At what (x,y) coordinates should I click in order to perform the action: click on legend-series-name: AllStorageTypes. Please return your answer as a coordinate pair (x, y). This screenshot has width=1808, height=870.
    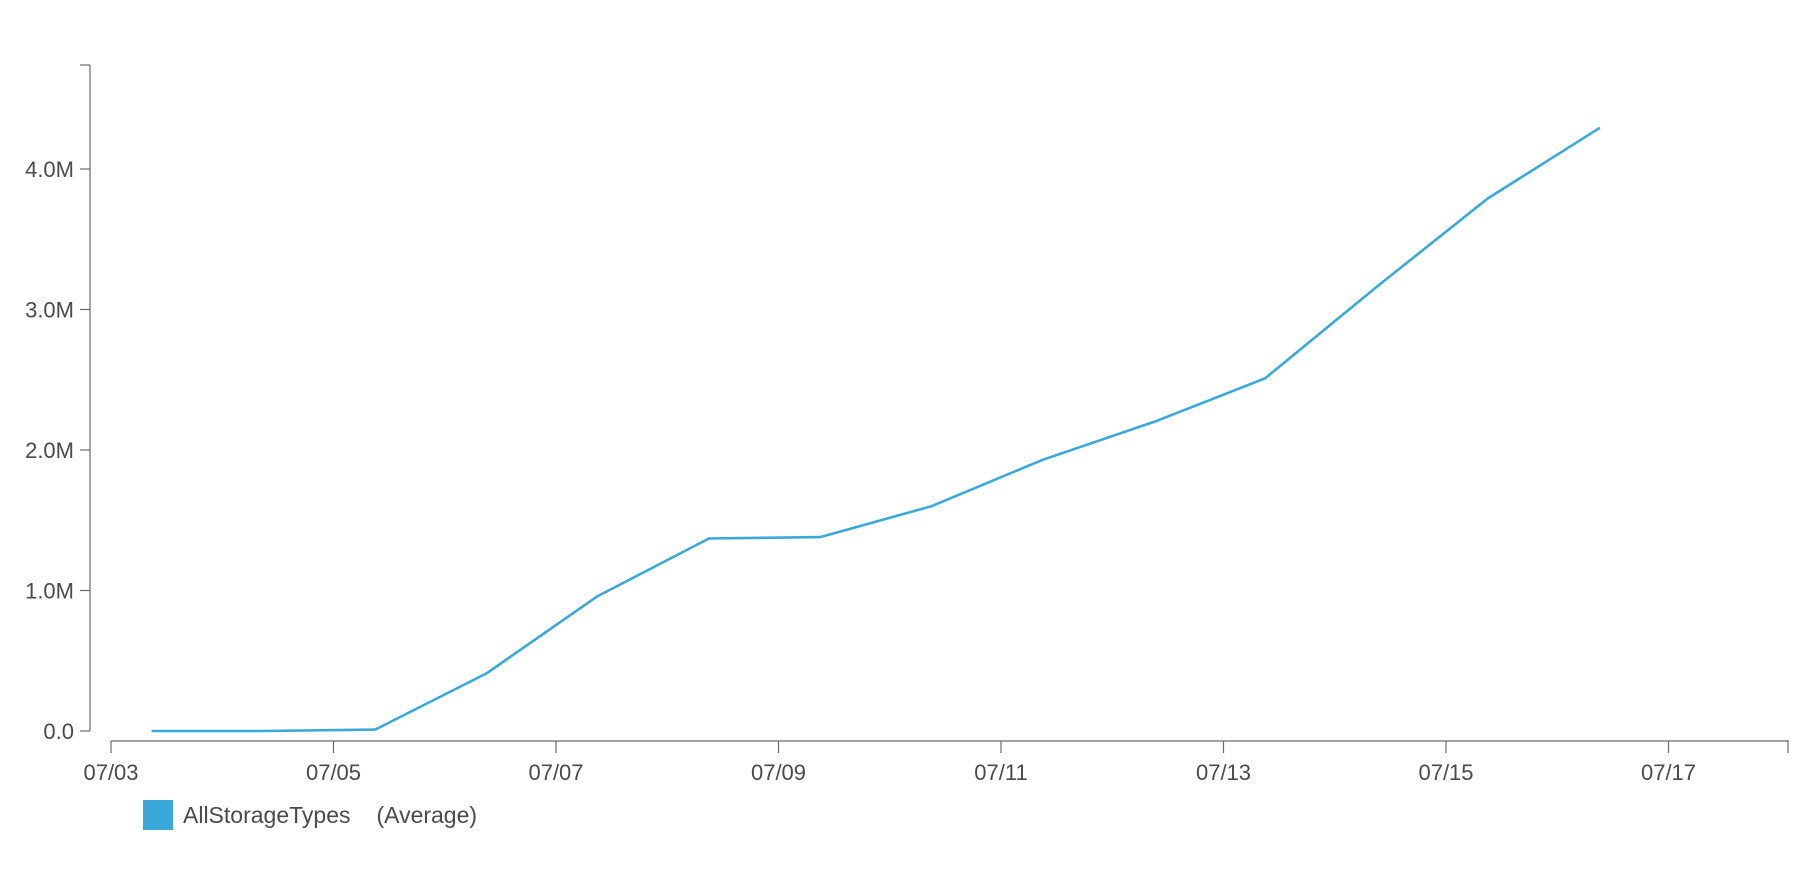
    Looking at the image, I should click on (267, 814).